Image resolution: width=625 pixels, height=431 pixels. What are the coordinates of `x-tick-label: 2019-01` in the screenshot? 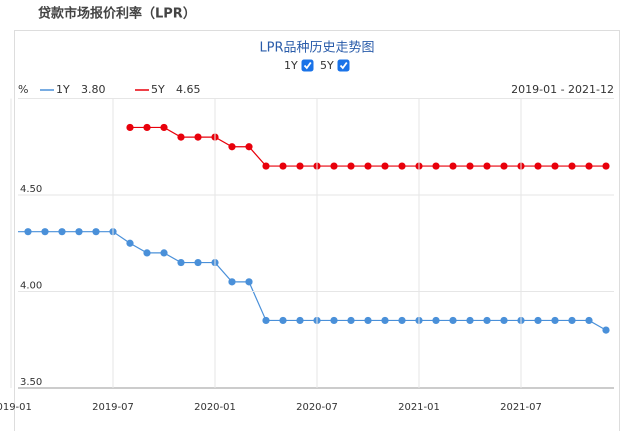 It's located at (16, 407).